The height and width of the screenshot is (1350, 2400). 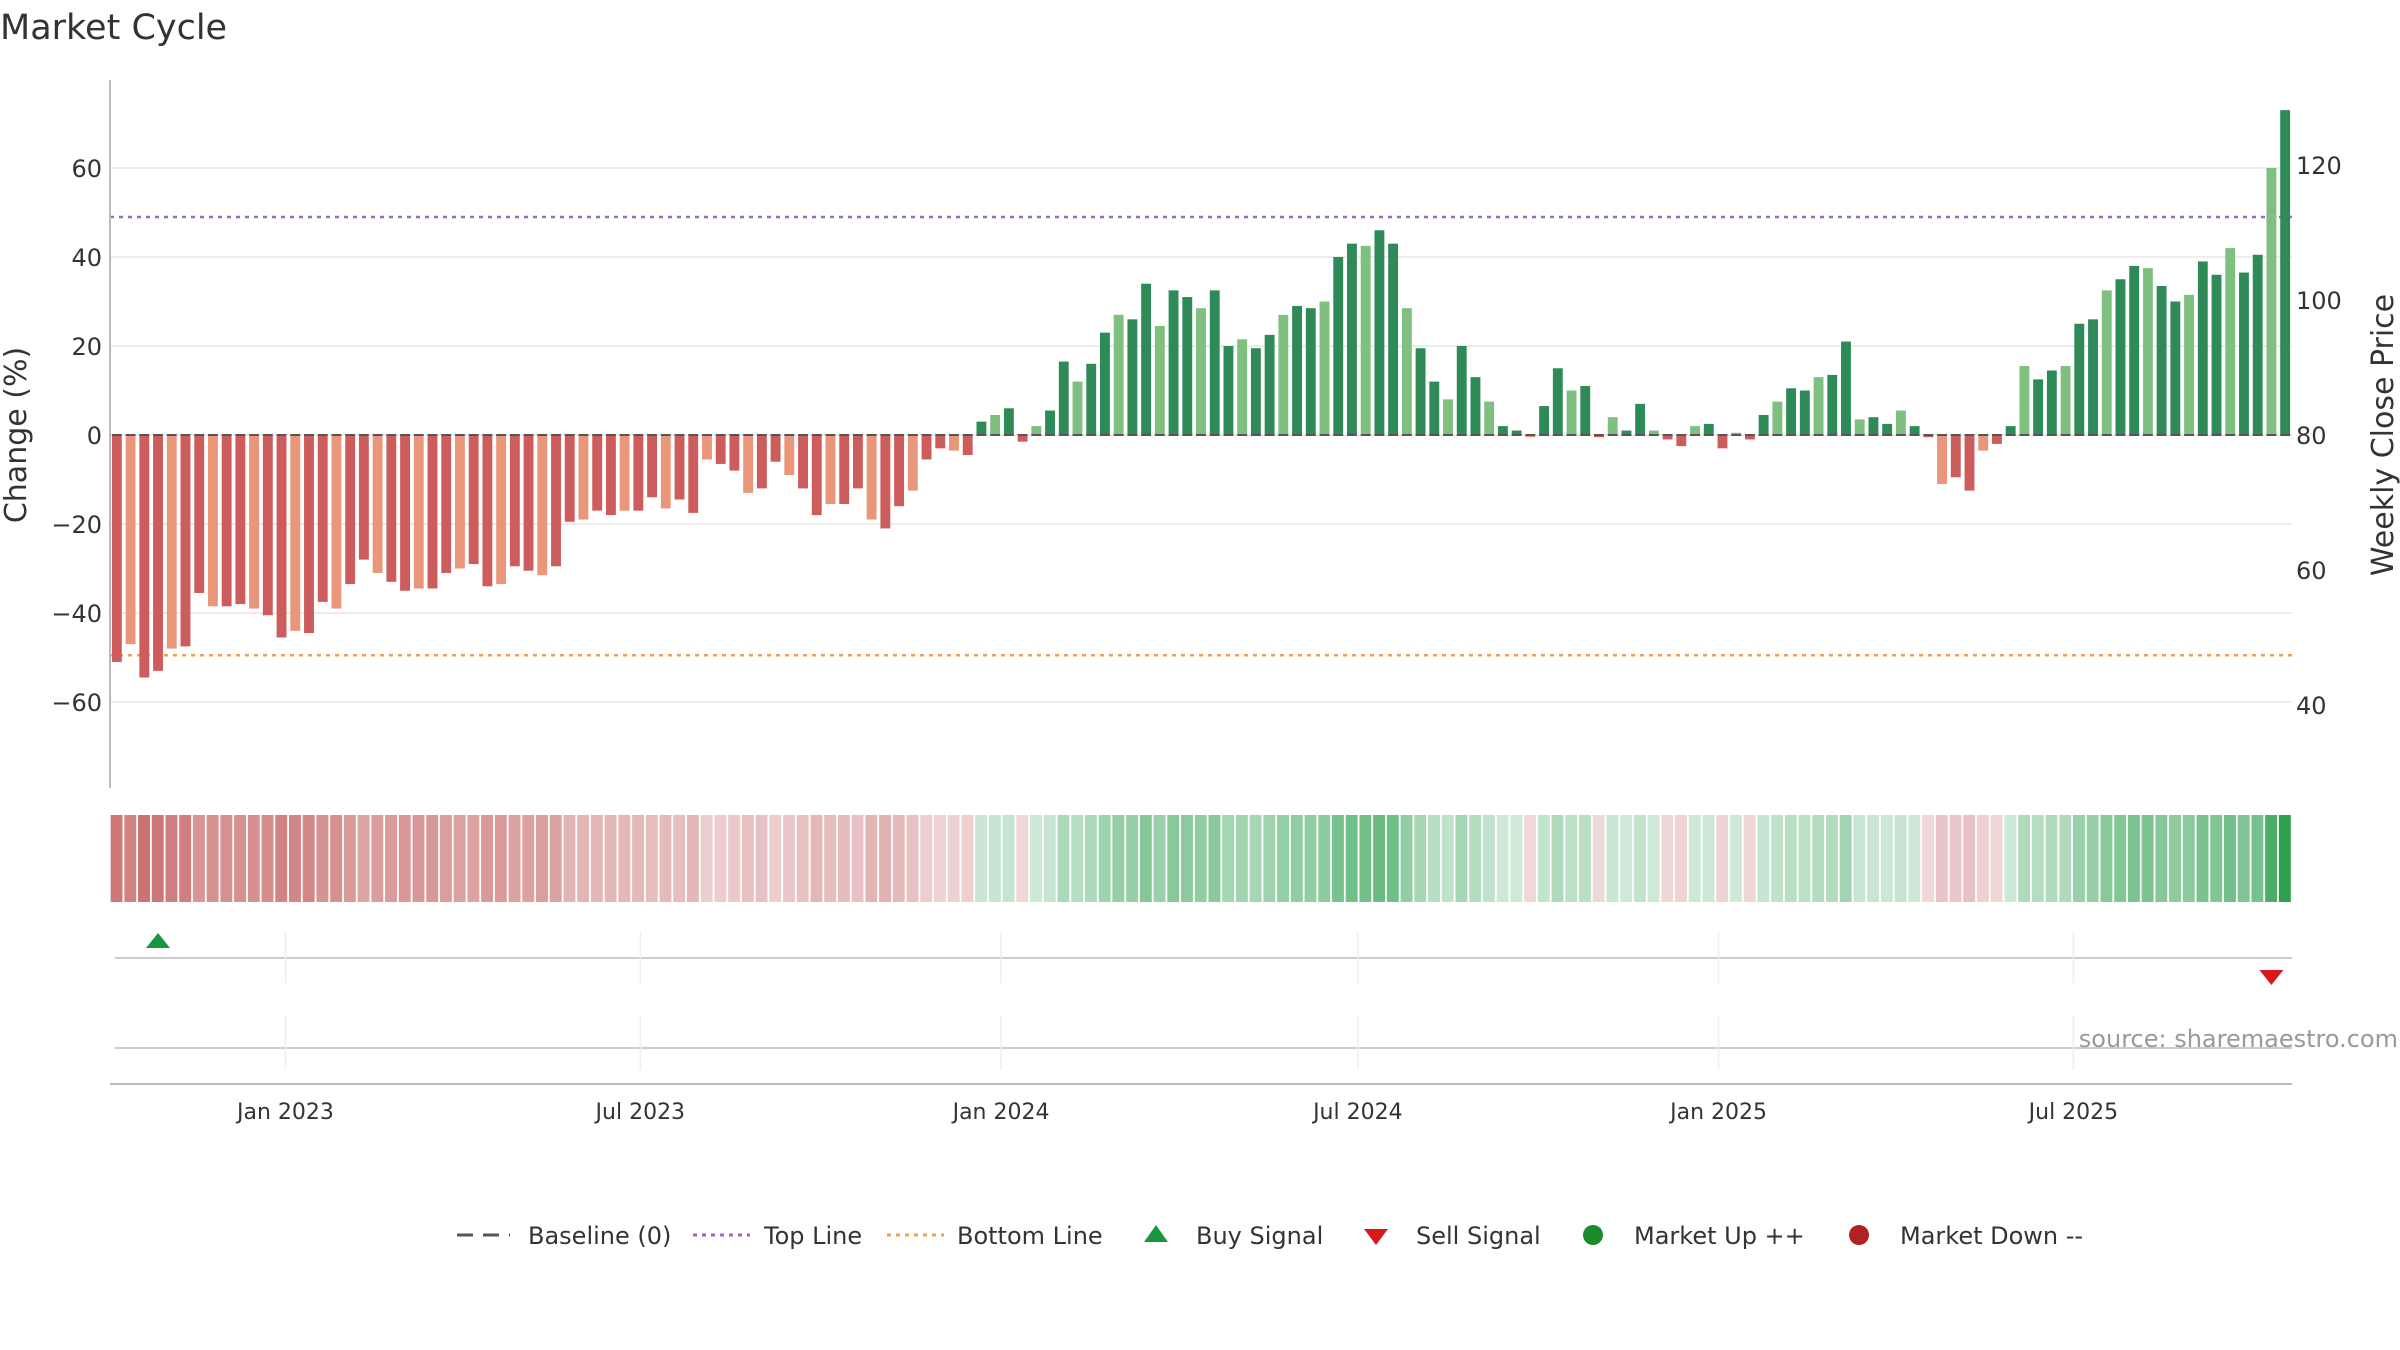 I want to click on y-left-tick-label: −20, so click(x=76, y=525).